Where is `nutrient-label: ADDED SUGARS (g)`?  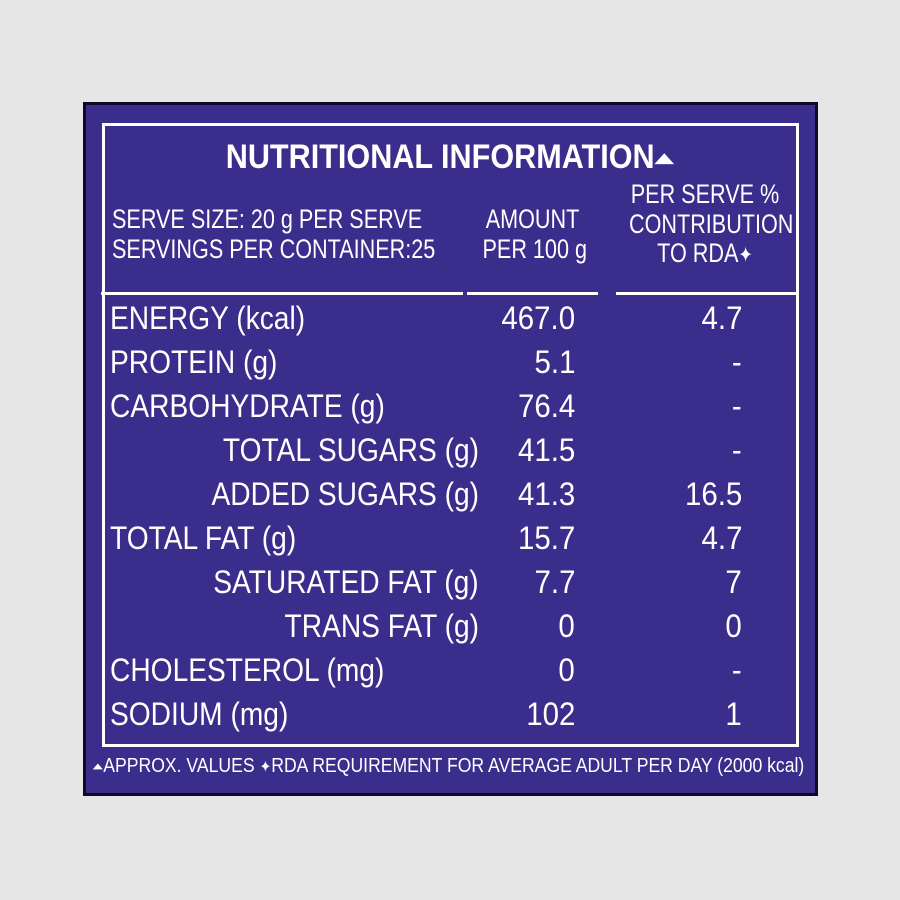
nutrient-label: ADDED SUGARS (g) is located at coordinates (345, 494).